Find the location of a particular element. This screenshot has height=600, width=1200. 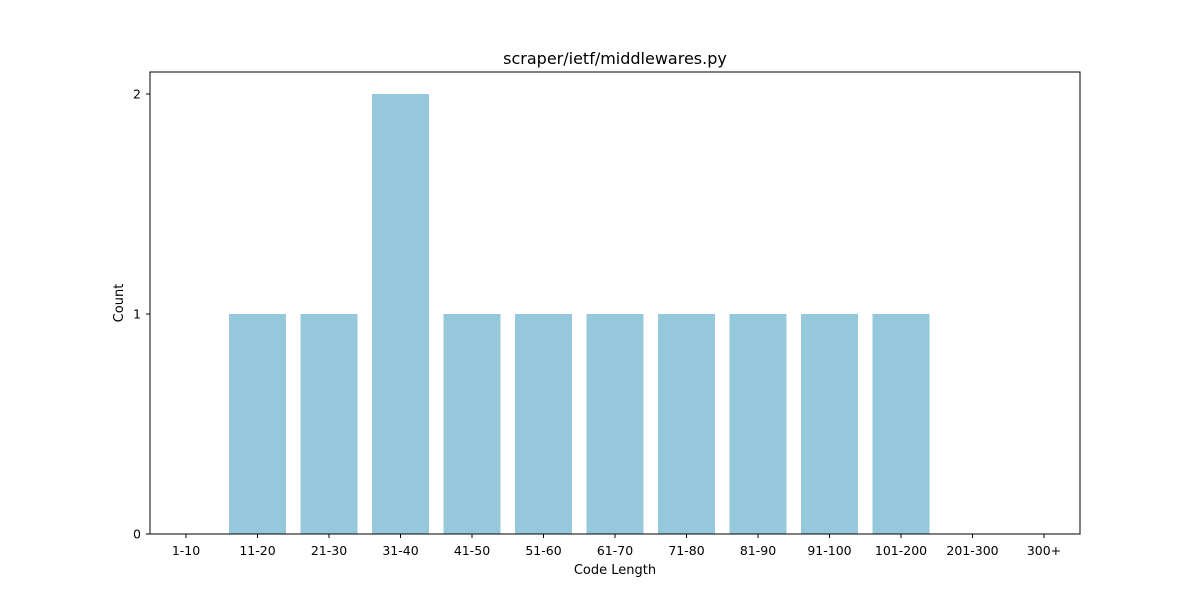

y-tick-label: 2 is located at coordinates (137, 94).